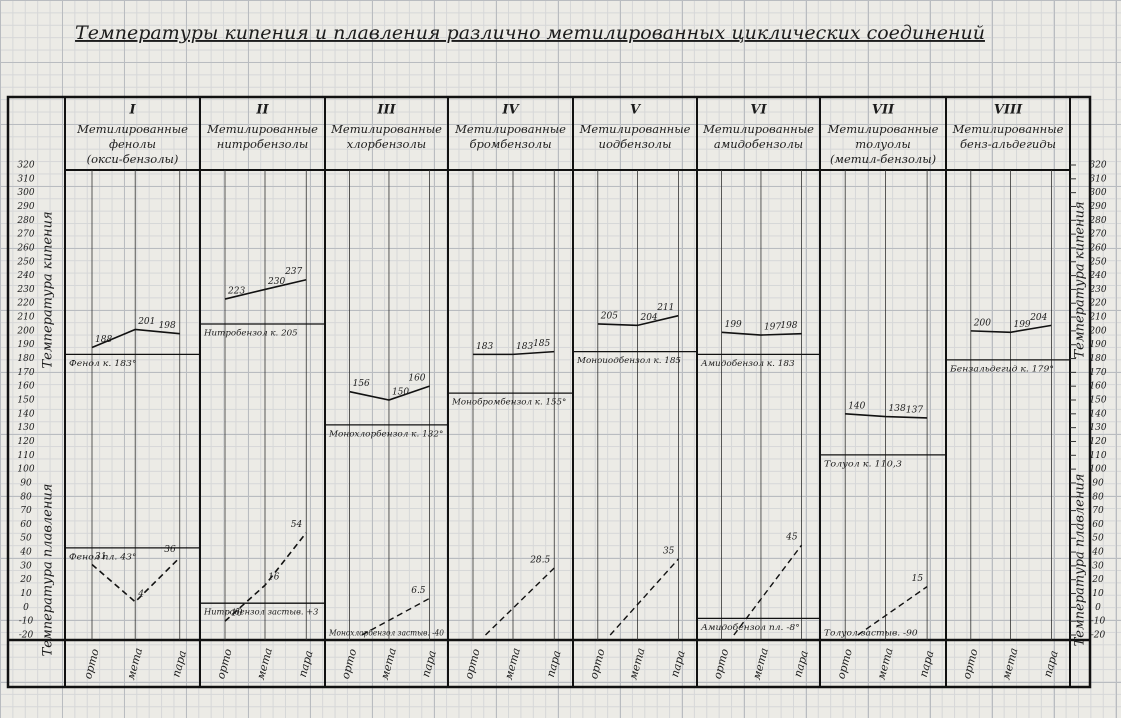  Describe the element at coordinates (982, 323) in the screenshot. I see `point-label: 200` at that location.